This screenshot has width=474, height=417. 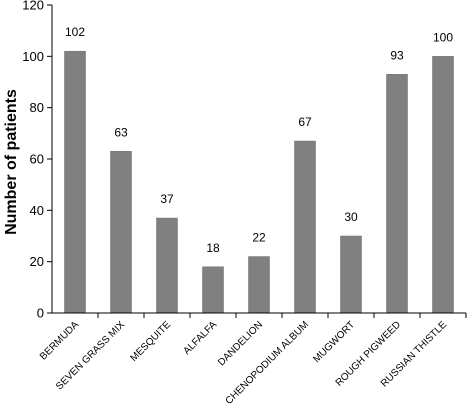 What do you see at coordinates (268, 363) in the screenshot?
I see `x-tick-label: CHENOPODIUM ALBUM` at bounding box center [268, 363].